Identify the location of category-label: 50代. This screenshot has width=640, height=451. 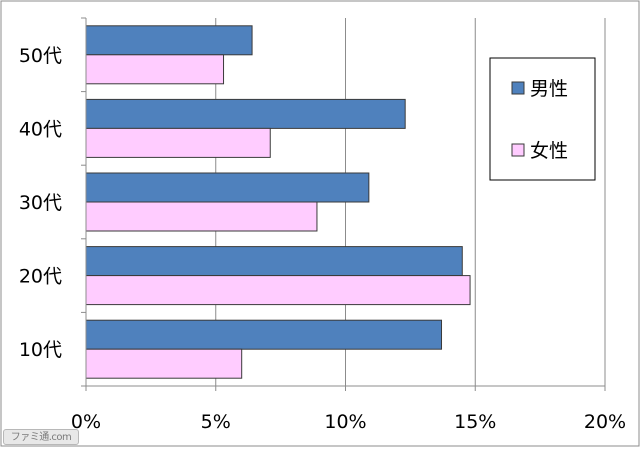
(40, 56).